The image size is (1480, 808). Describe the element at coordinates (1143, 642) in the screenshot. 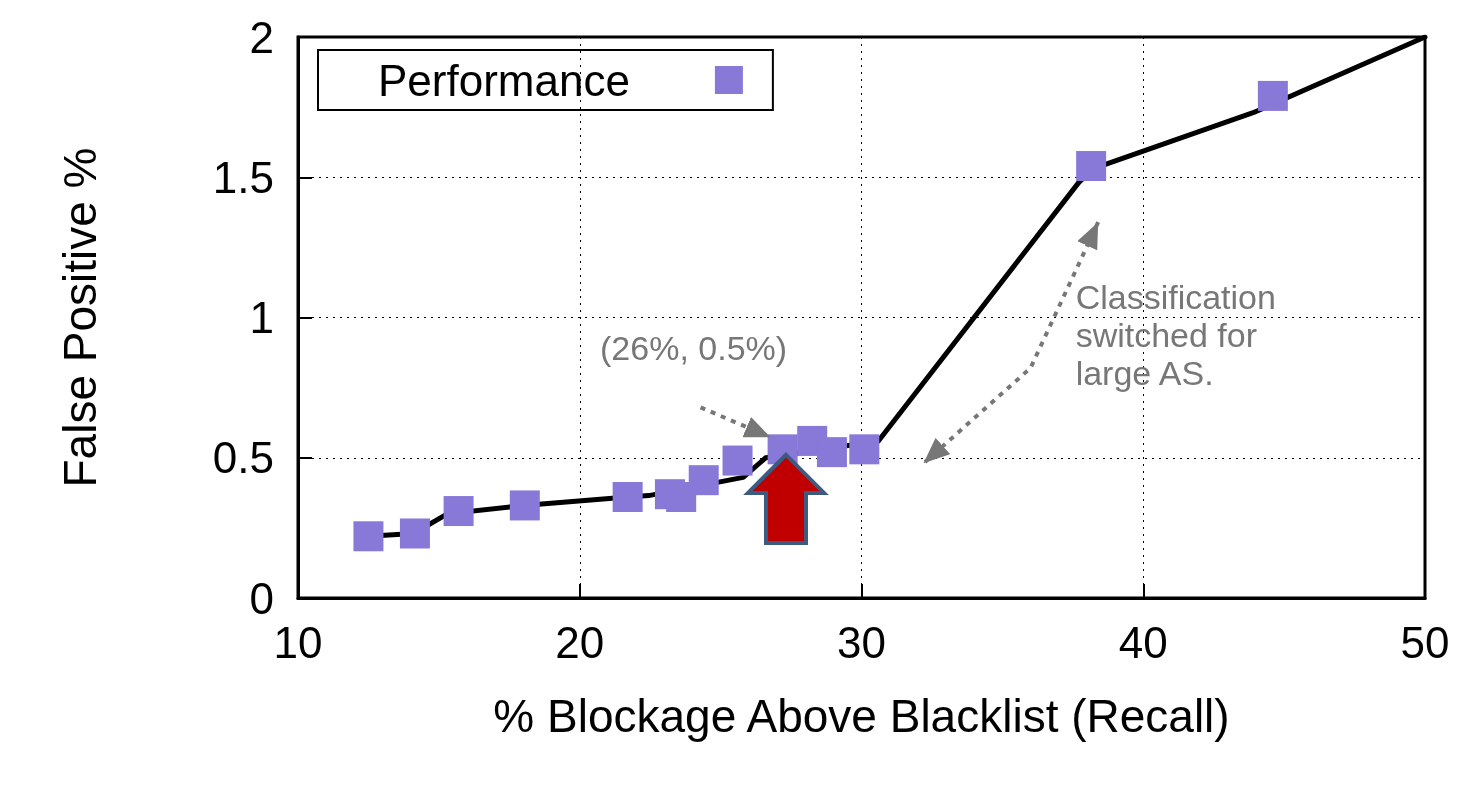

I see `x-tick-label: 40` at that location.